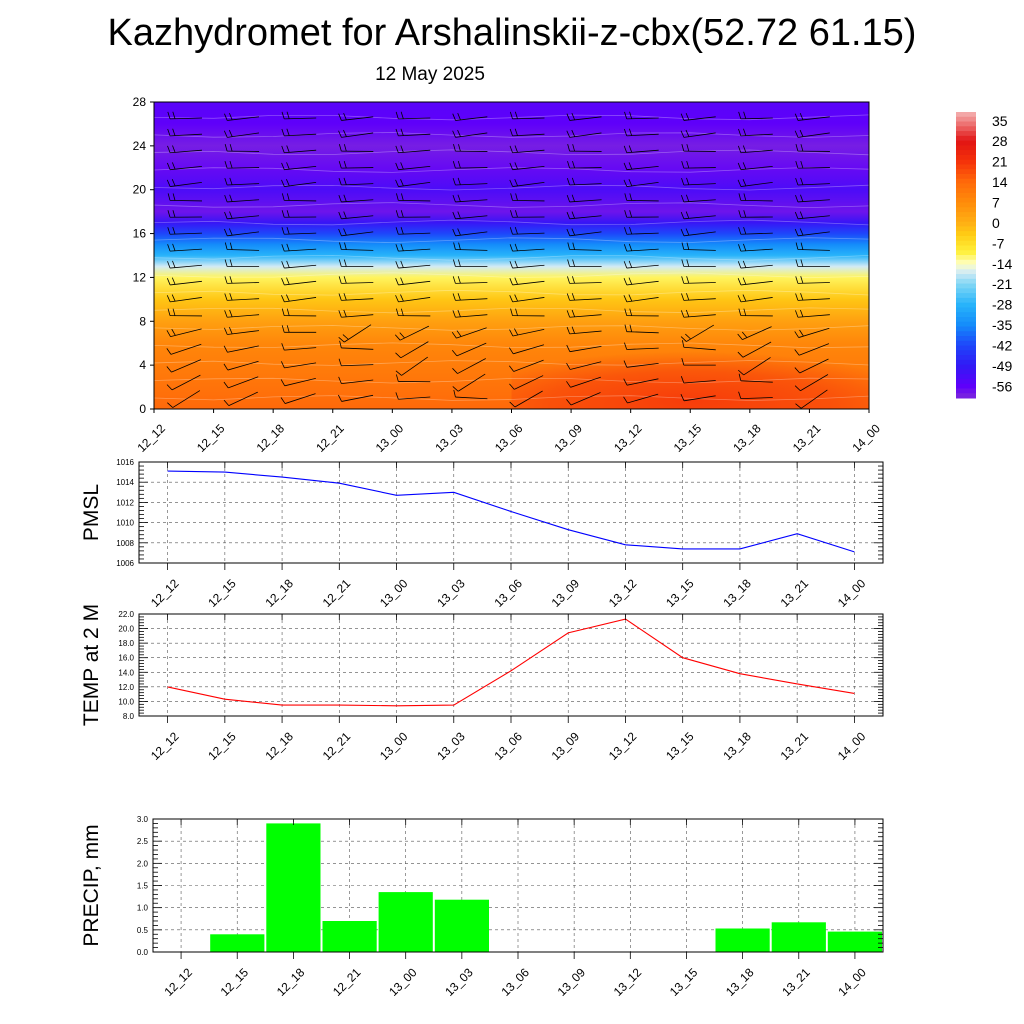 The image size is (1024, 1024). Describe the element at coordinates (178, 982) in the screenshot. I see `x-tick-label: 12_12` at that location.